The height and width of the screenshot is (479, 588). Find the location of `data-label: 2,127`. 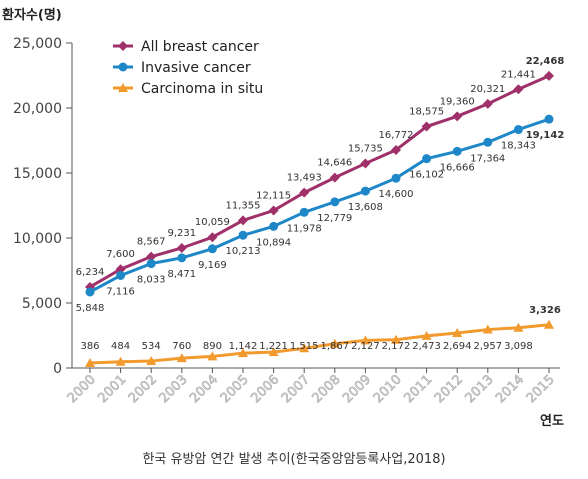

data-label: 2,127 is located at coordinates (365, 346).